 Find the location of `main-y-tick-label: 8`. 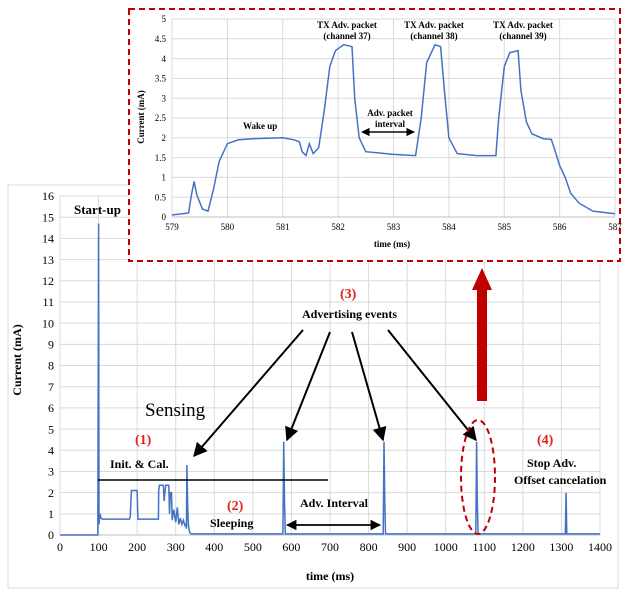

main-y-tick-label: 8 is located at coordinates (51, 366).